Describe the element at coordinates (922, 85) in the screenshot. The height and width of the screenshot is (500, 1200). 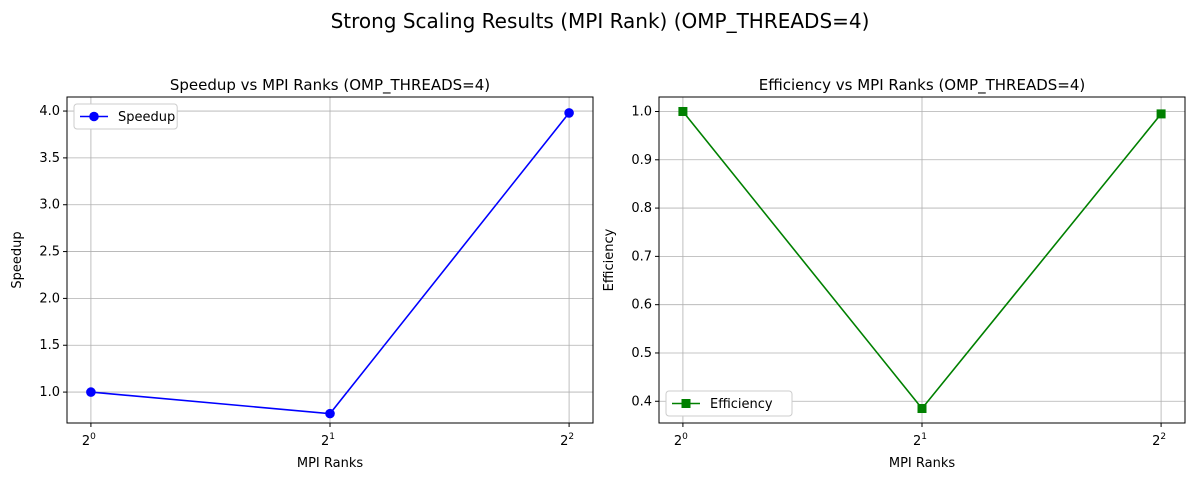
I see `chart-title: Efficiency vs MPI Ranks (OMP_THREADS=4)` at that location.